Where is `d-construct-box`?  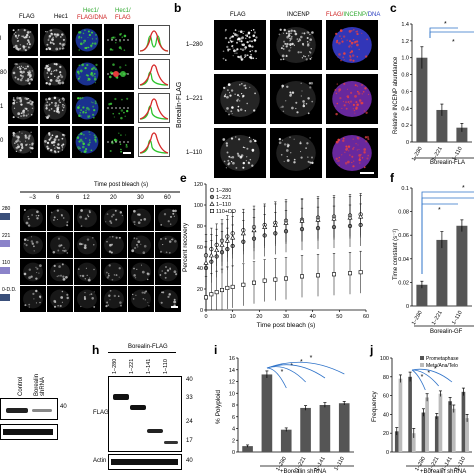
d-construct-box is located at coordinates (5, 297).